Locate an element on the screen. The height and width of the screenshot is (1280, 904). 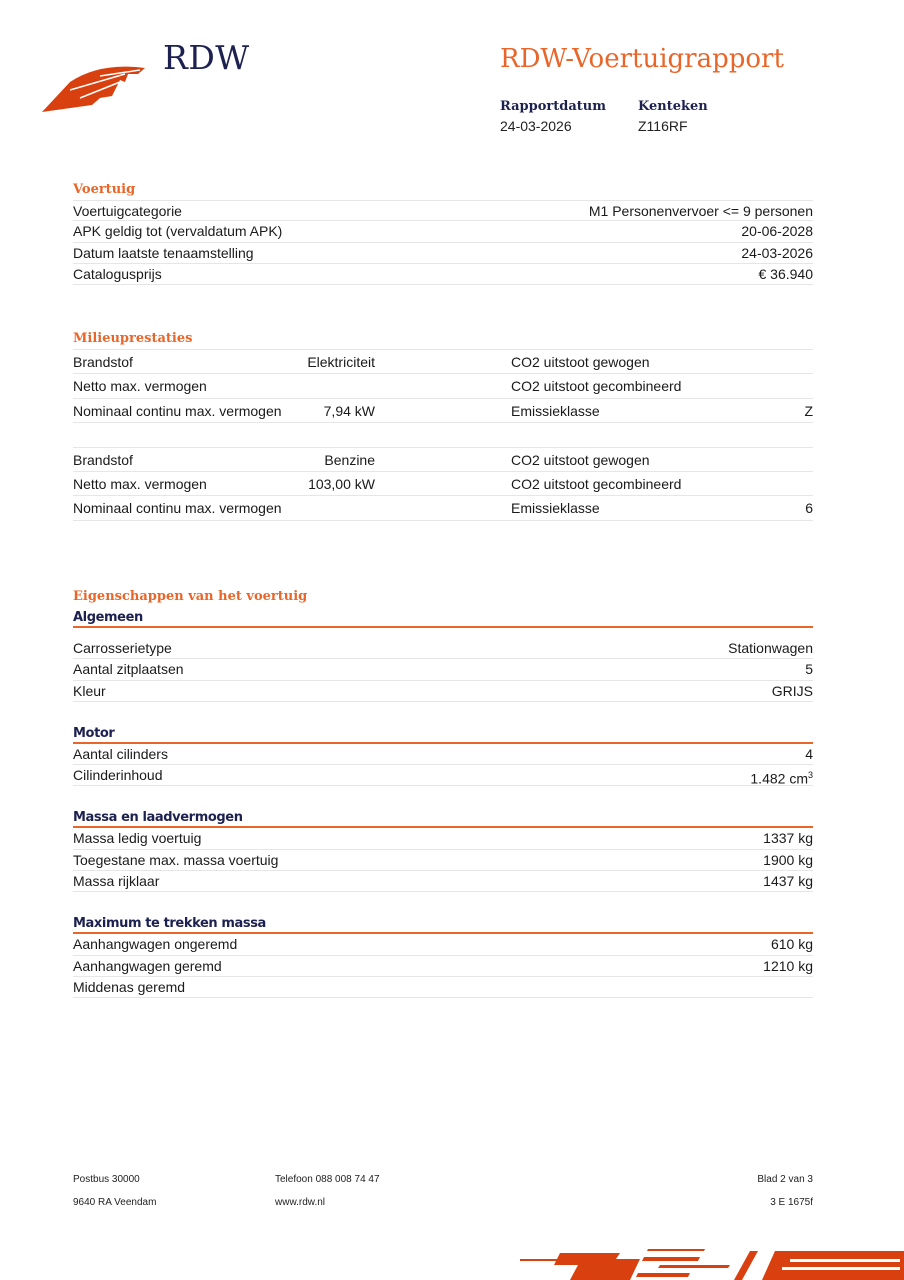
kenteken-value: Z116RF is located at coordinates (663, 126).